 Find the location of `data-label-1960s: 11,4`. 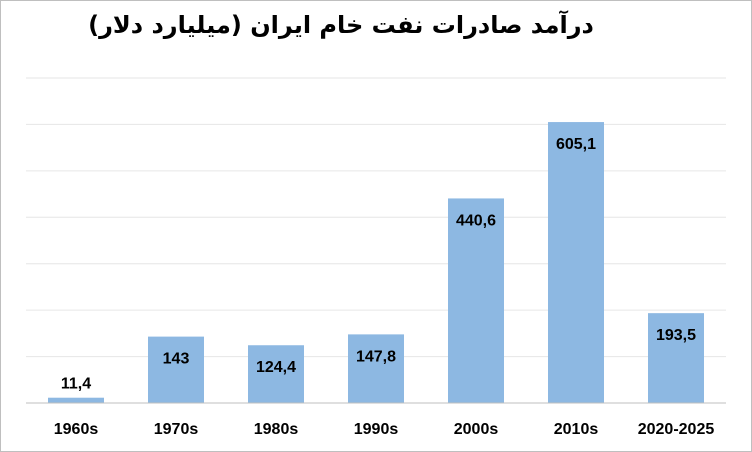

data-label-1960s: 11,4 is located at coordinates (76, 384).